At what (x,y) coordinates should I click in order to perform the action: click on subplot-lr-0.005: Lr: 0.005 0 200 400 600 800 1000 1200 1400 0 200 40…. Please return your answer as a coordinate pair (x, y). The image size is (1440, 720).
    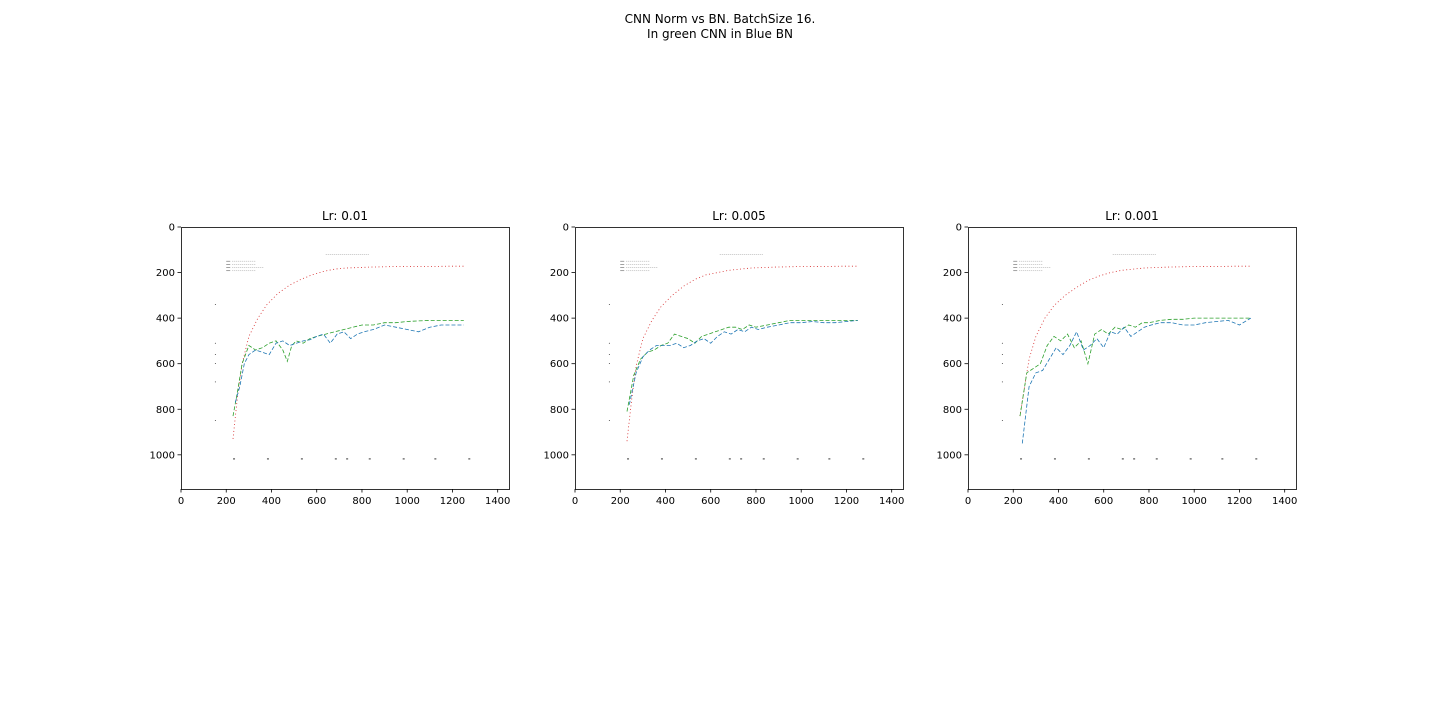
    Looking at the image, I should click on (724, 358).